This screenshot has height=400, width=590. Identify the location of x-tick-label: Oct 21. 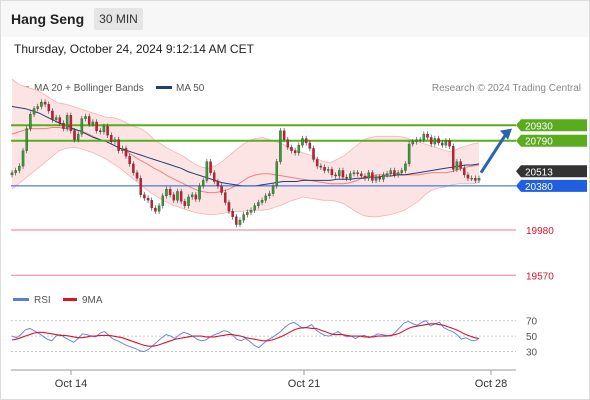
(304, 384).